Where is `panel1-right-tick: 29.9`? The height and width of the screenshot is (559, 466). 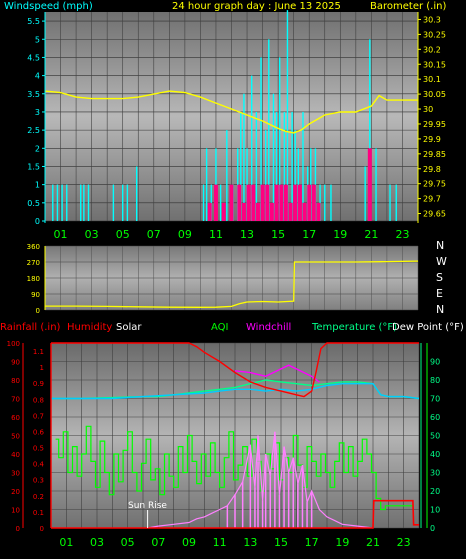
panel1-right-tick: 29.9 is located at coordinates (432, 139).